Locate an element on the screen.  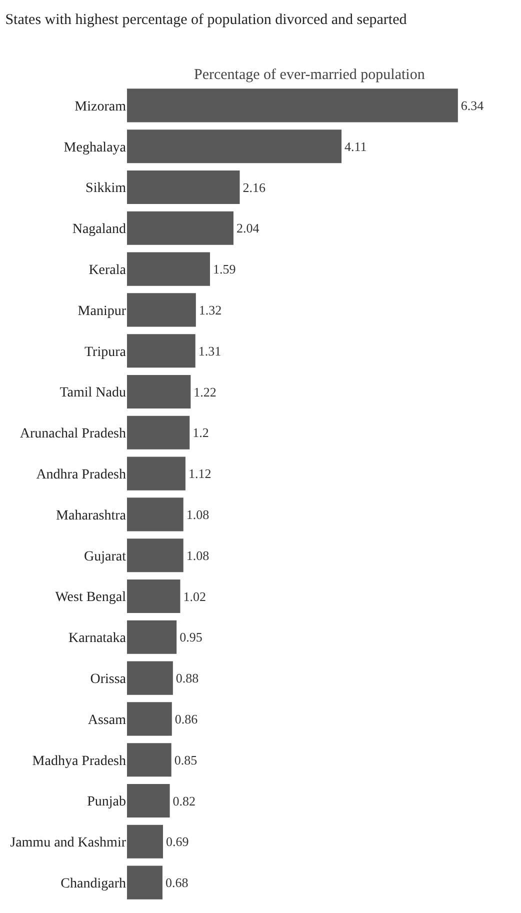
y-tick-label: Meghalaya is located at coordinates (95, 148).